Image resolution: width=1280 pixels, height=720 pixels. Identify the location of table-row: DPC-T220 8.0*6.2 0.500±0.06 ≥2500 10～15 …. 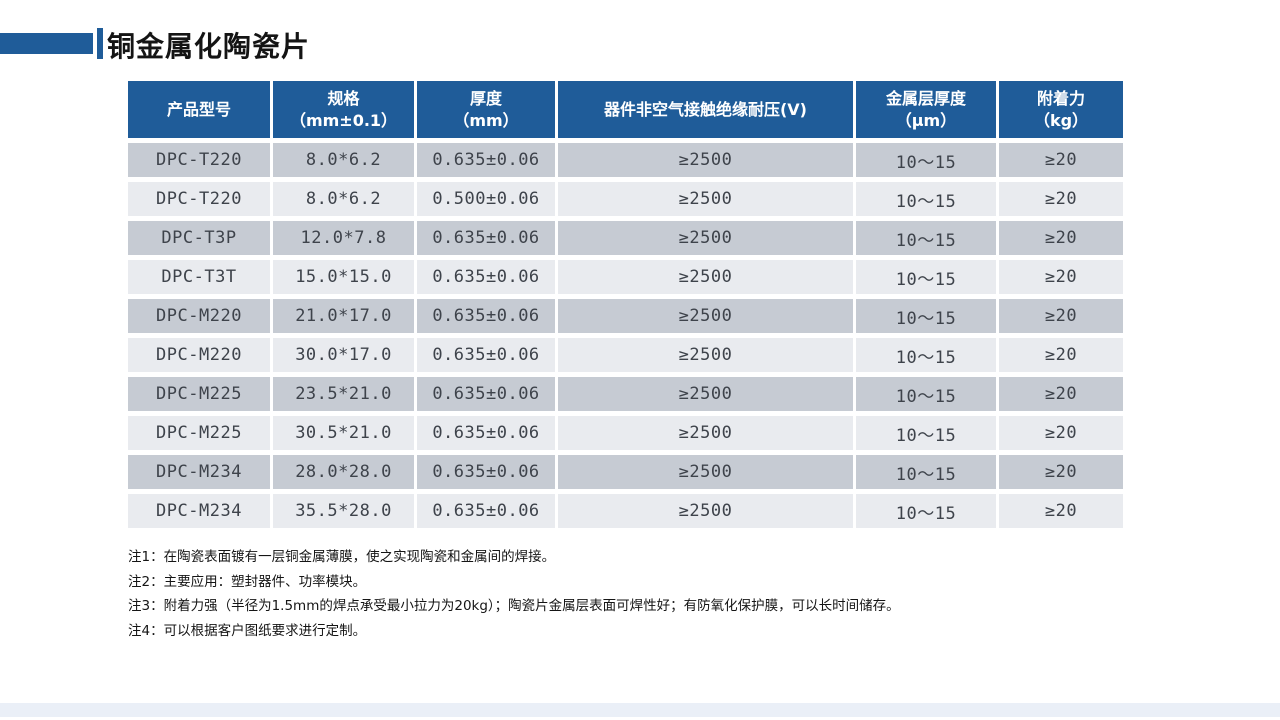
(625, 199).